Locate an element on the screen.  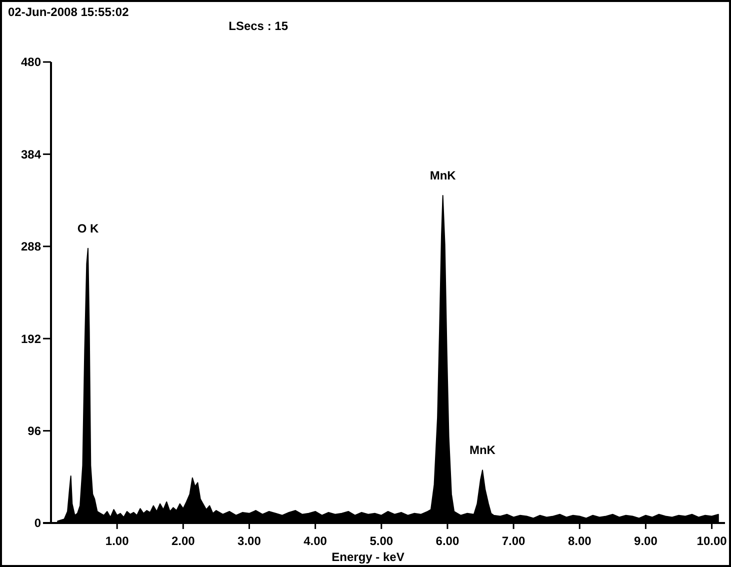
x-tick-label: 3.00 is located at coordinates (250, 541).